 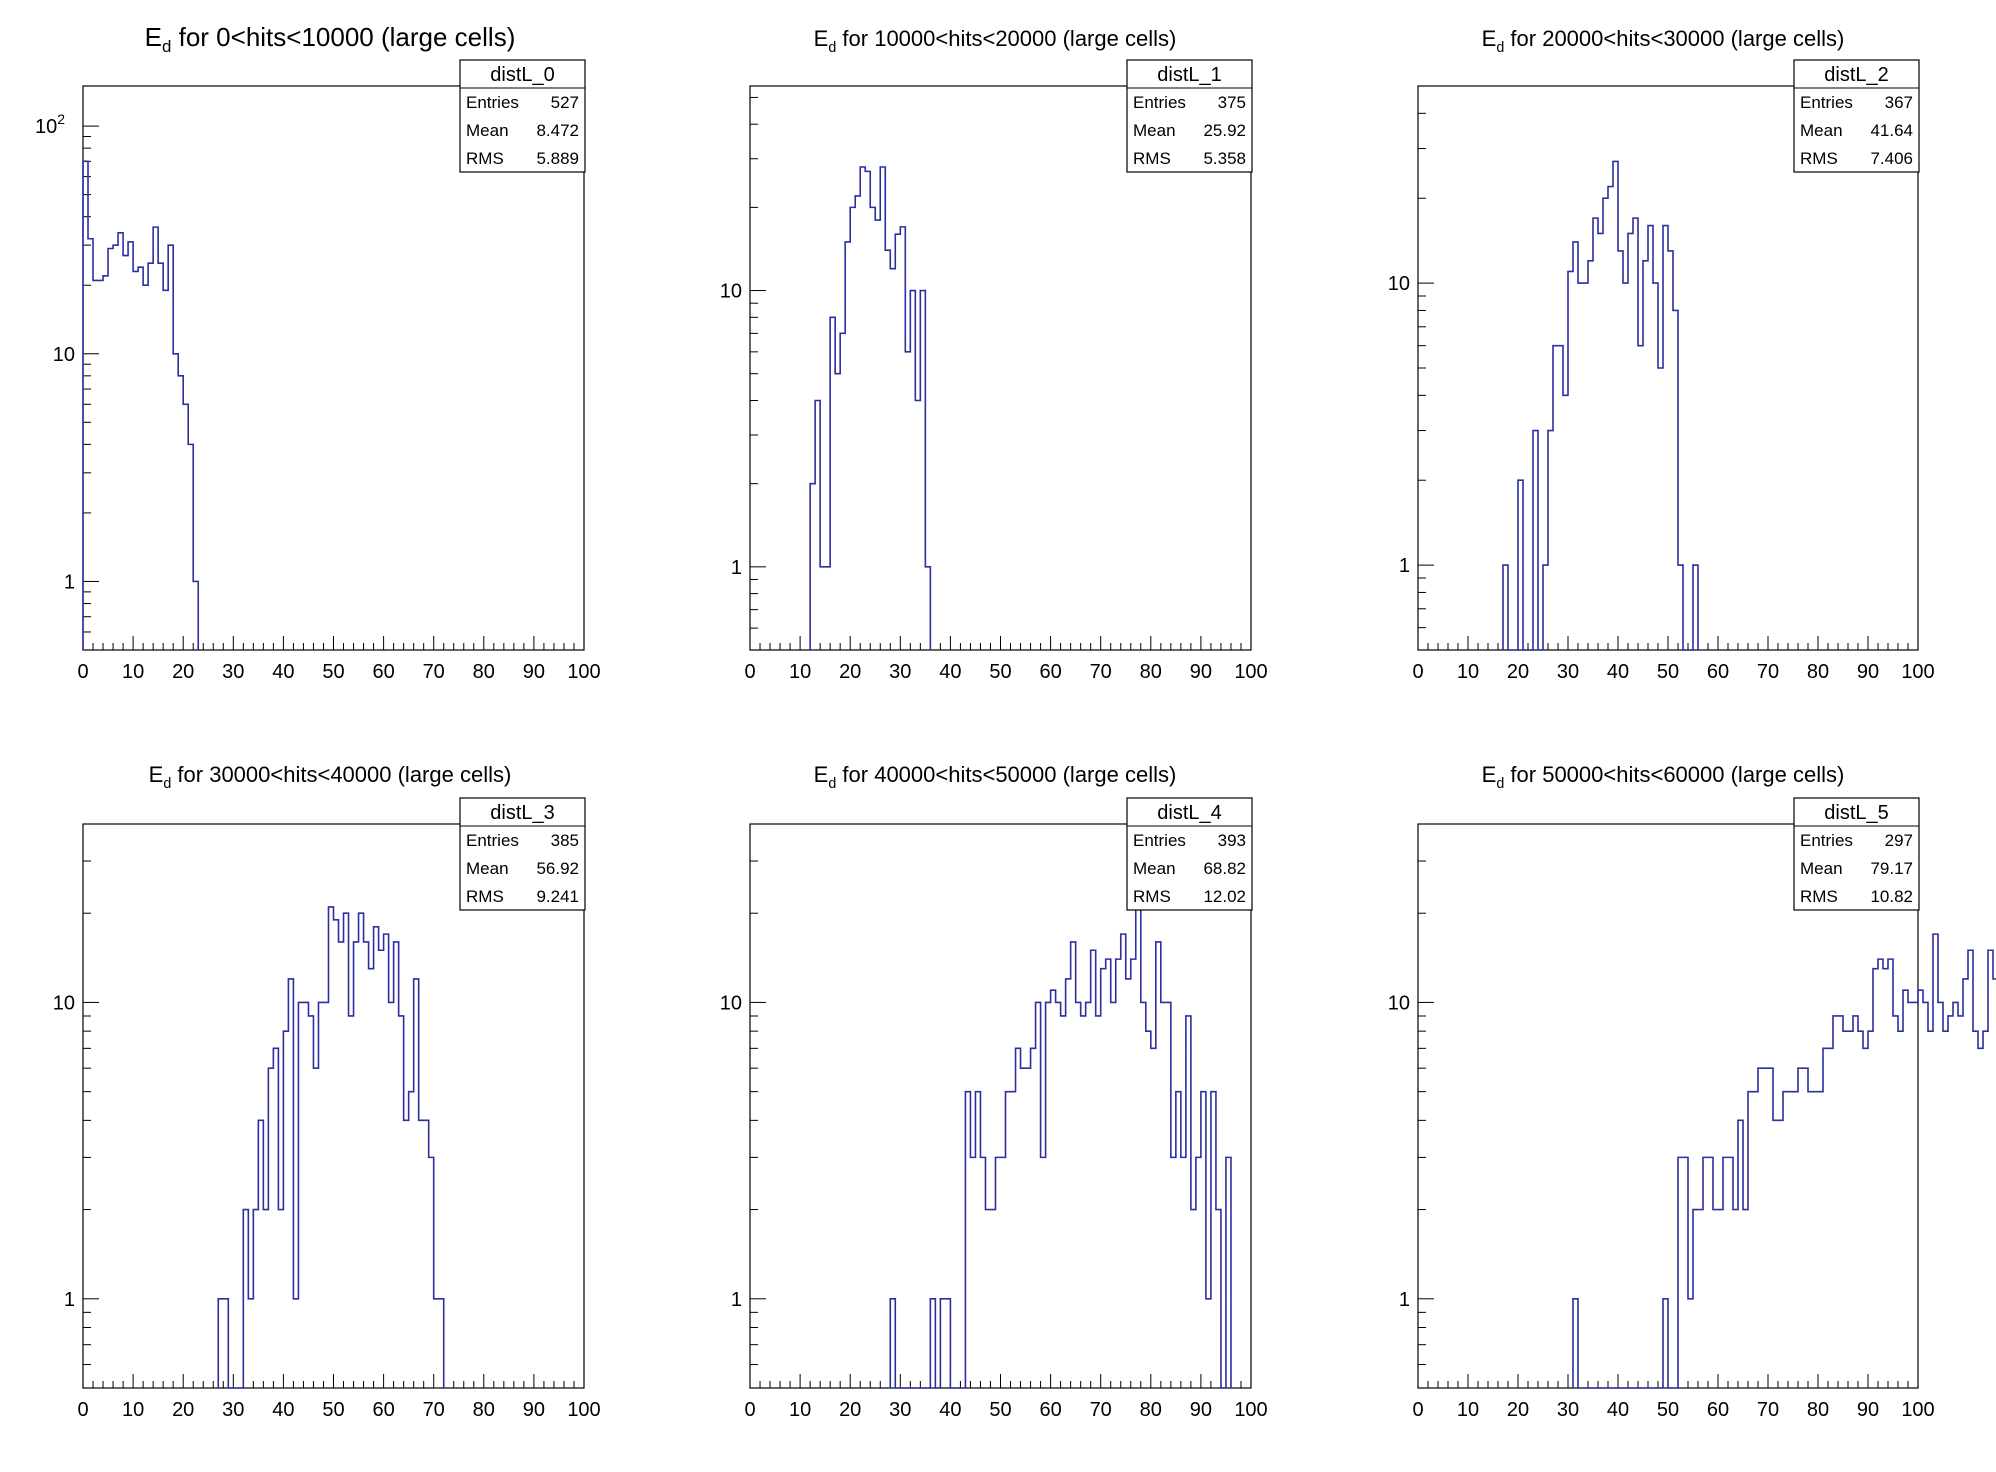 I want to click on stats-value: 297, so click(x=1899, y=840).